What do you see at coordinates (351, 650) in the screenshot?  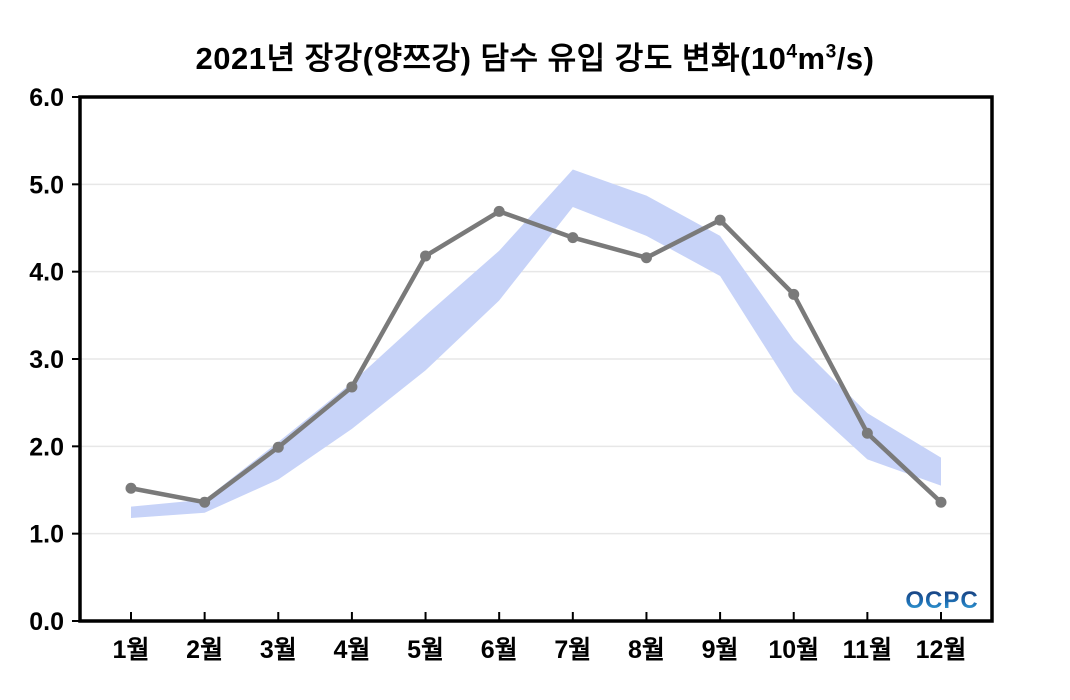 I see `x-tick-label: 4월` at bounding box center [351, 650].